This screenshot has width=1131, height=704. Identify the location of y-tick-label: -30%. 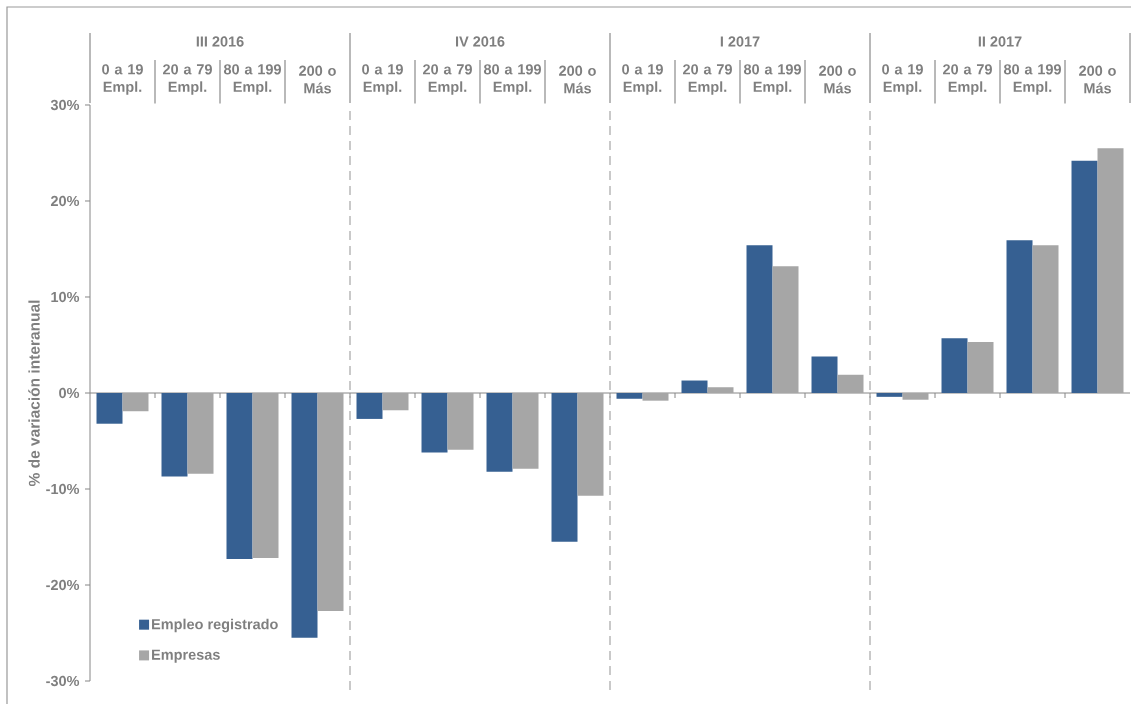
(63, 681).